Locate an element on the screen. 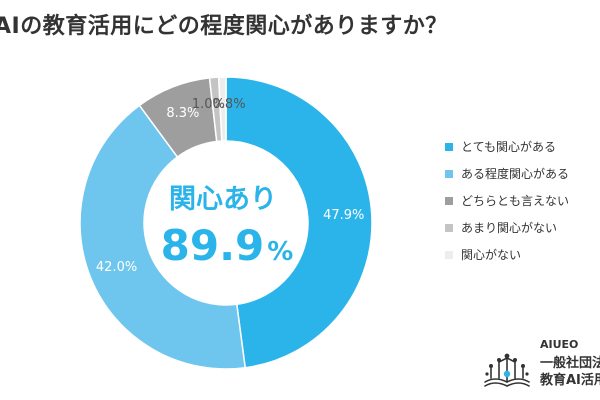 The image size is (600, 400). legend-label: とても関心がある is located at coordinates (509, 147).